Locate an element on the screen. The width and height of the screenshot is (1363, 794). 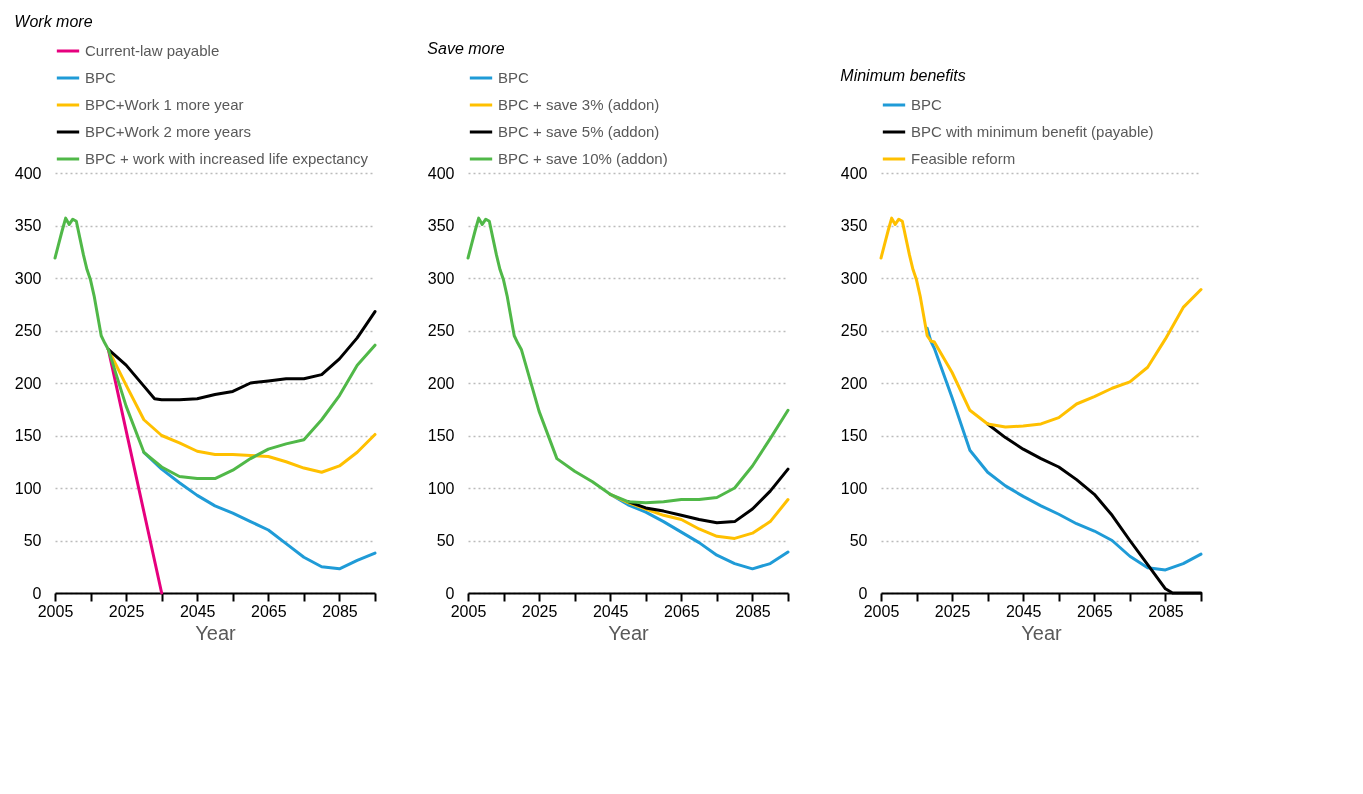
legend-label: BPC+Work 2 more years is located at coordinates (168, 131).